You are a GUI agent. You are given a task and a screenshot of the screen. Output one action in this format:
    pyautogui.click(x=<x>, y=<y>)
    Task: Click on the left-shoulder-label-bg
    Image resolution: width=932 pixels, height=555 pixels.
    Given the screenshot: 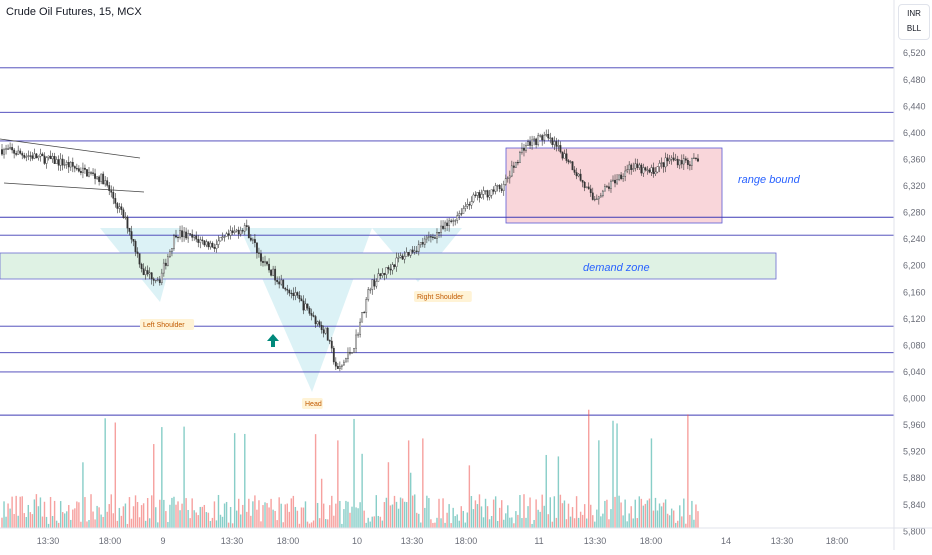 What is the action you would take?
    pyautogui.click(x=167, y=324)
    